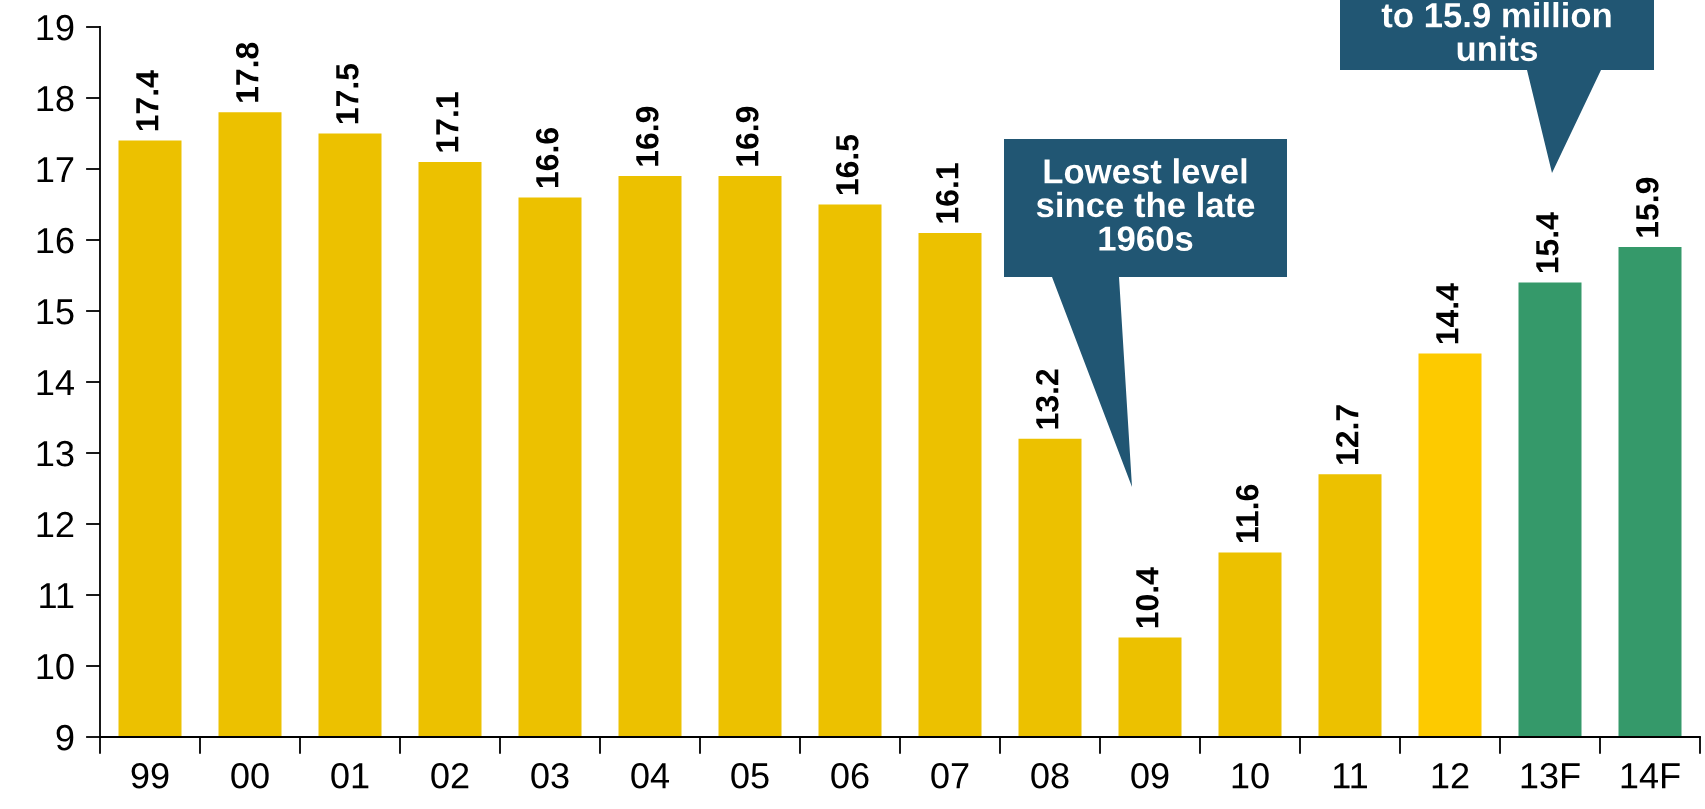 This screenshot has width=1705, height=809. What do you see at coordinates (650, 775) in the screenshot?
I see `x-tick-label: 04` at bounding box center [650, 775].